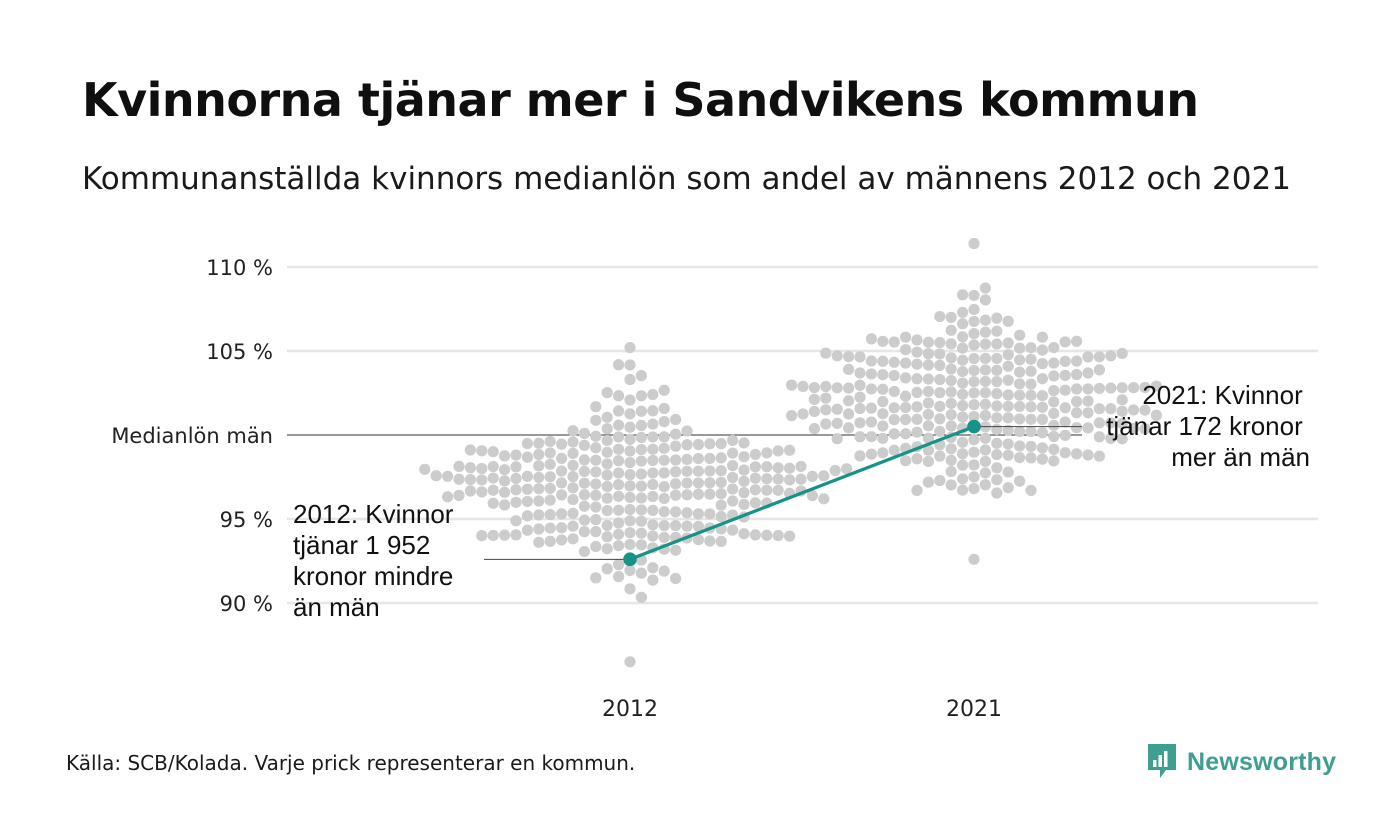 The height and width of the screenshot is (840, 1400). I want to click on annotation-2021-line: mer än män, so click(1240, 457).